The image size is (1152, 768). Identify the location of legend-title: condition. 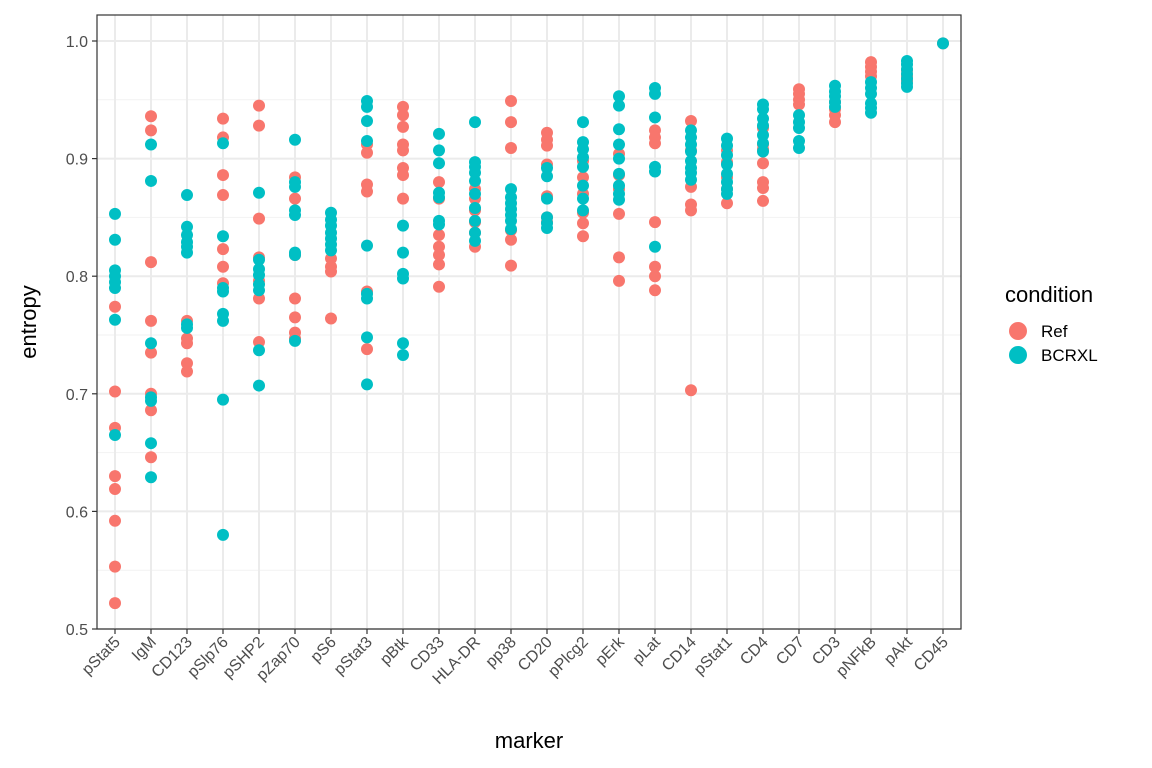
(1049, 294).